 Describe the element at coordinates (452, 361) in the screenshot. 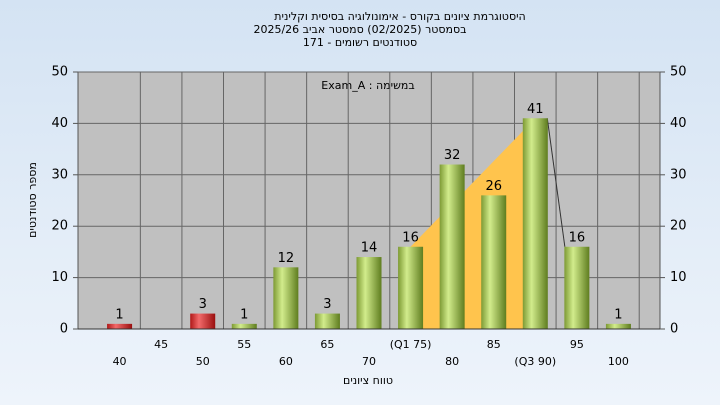

I see `x-tick-label: 80` at that location.